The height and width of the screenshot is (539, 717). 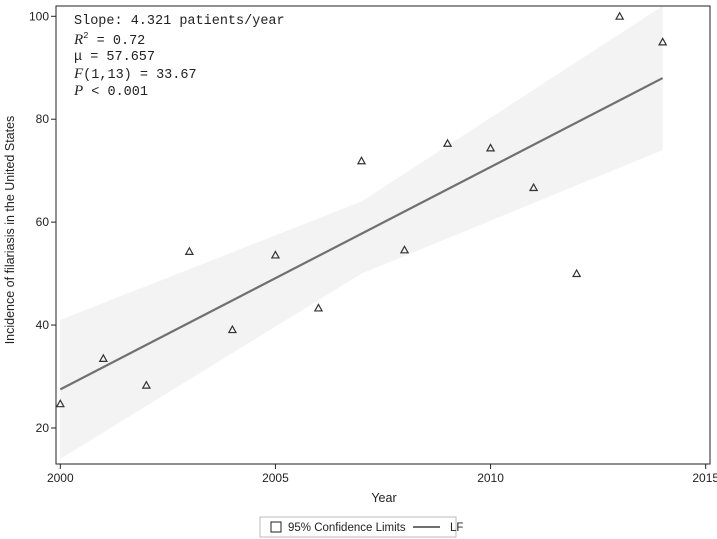 What do you see at coordinates (114, 57) in the screenshot?
I see `mu-label: μ = 57.657` at bounding box center [114, 57].